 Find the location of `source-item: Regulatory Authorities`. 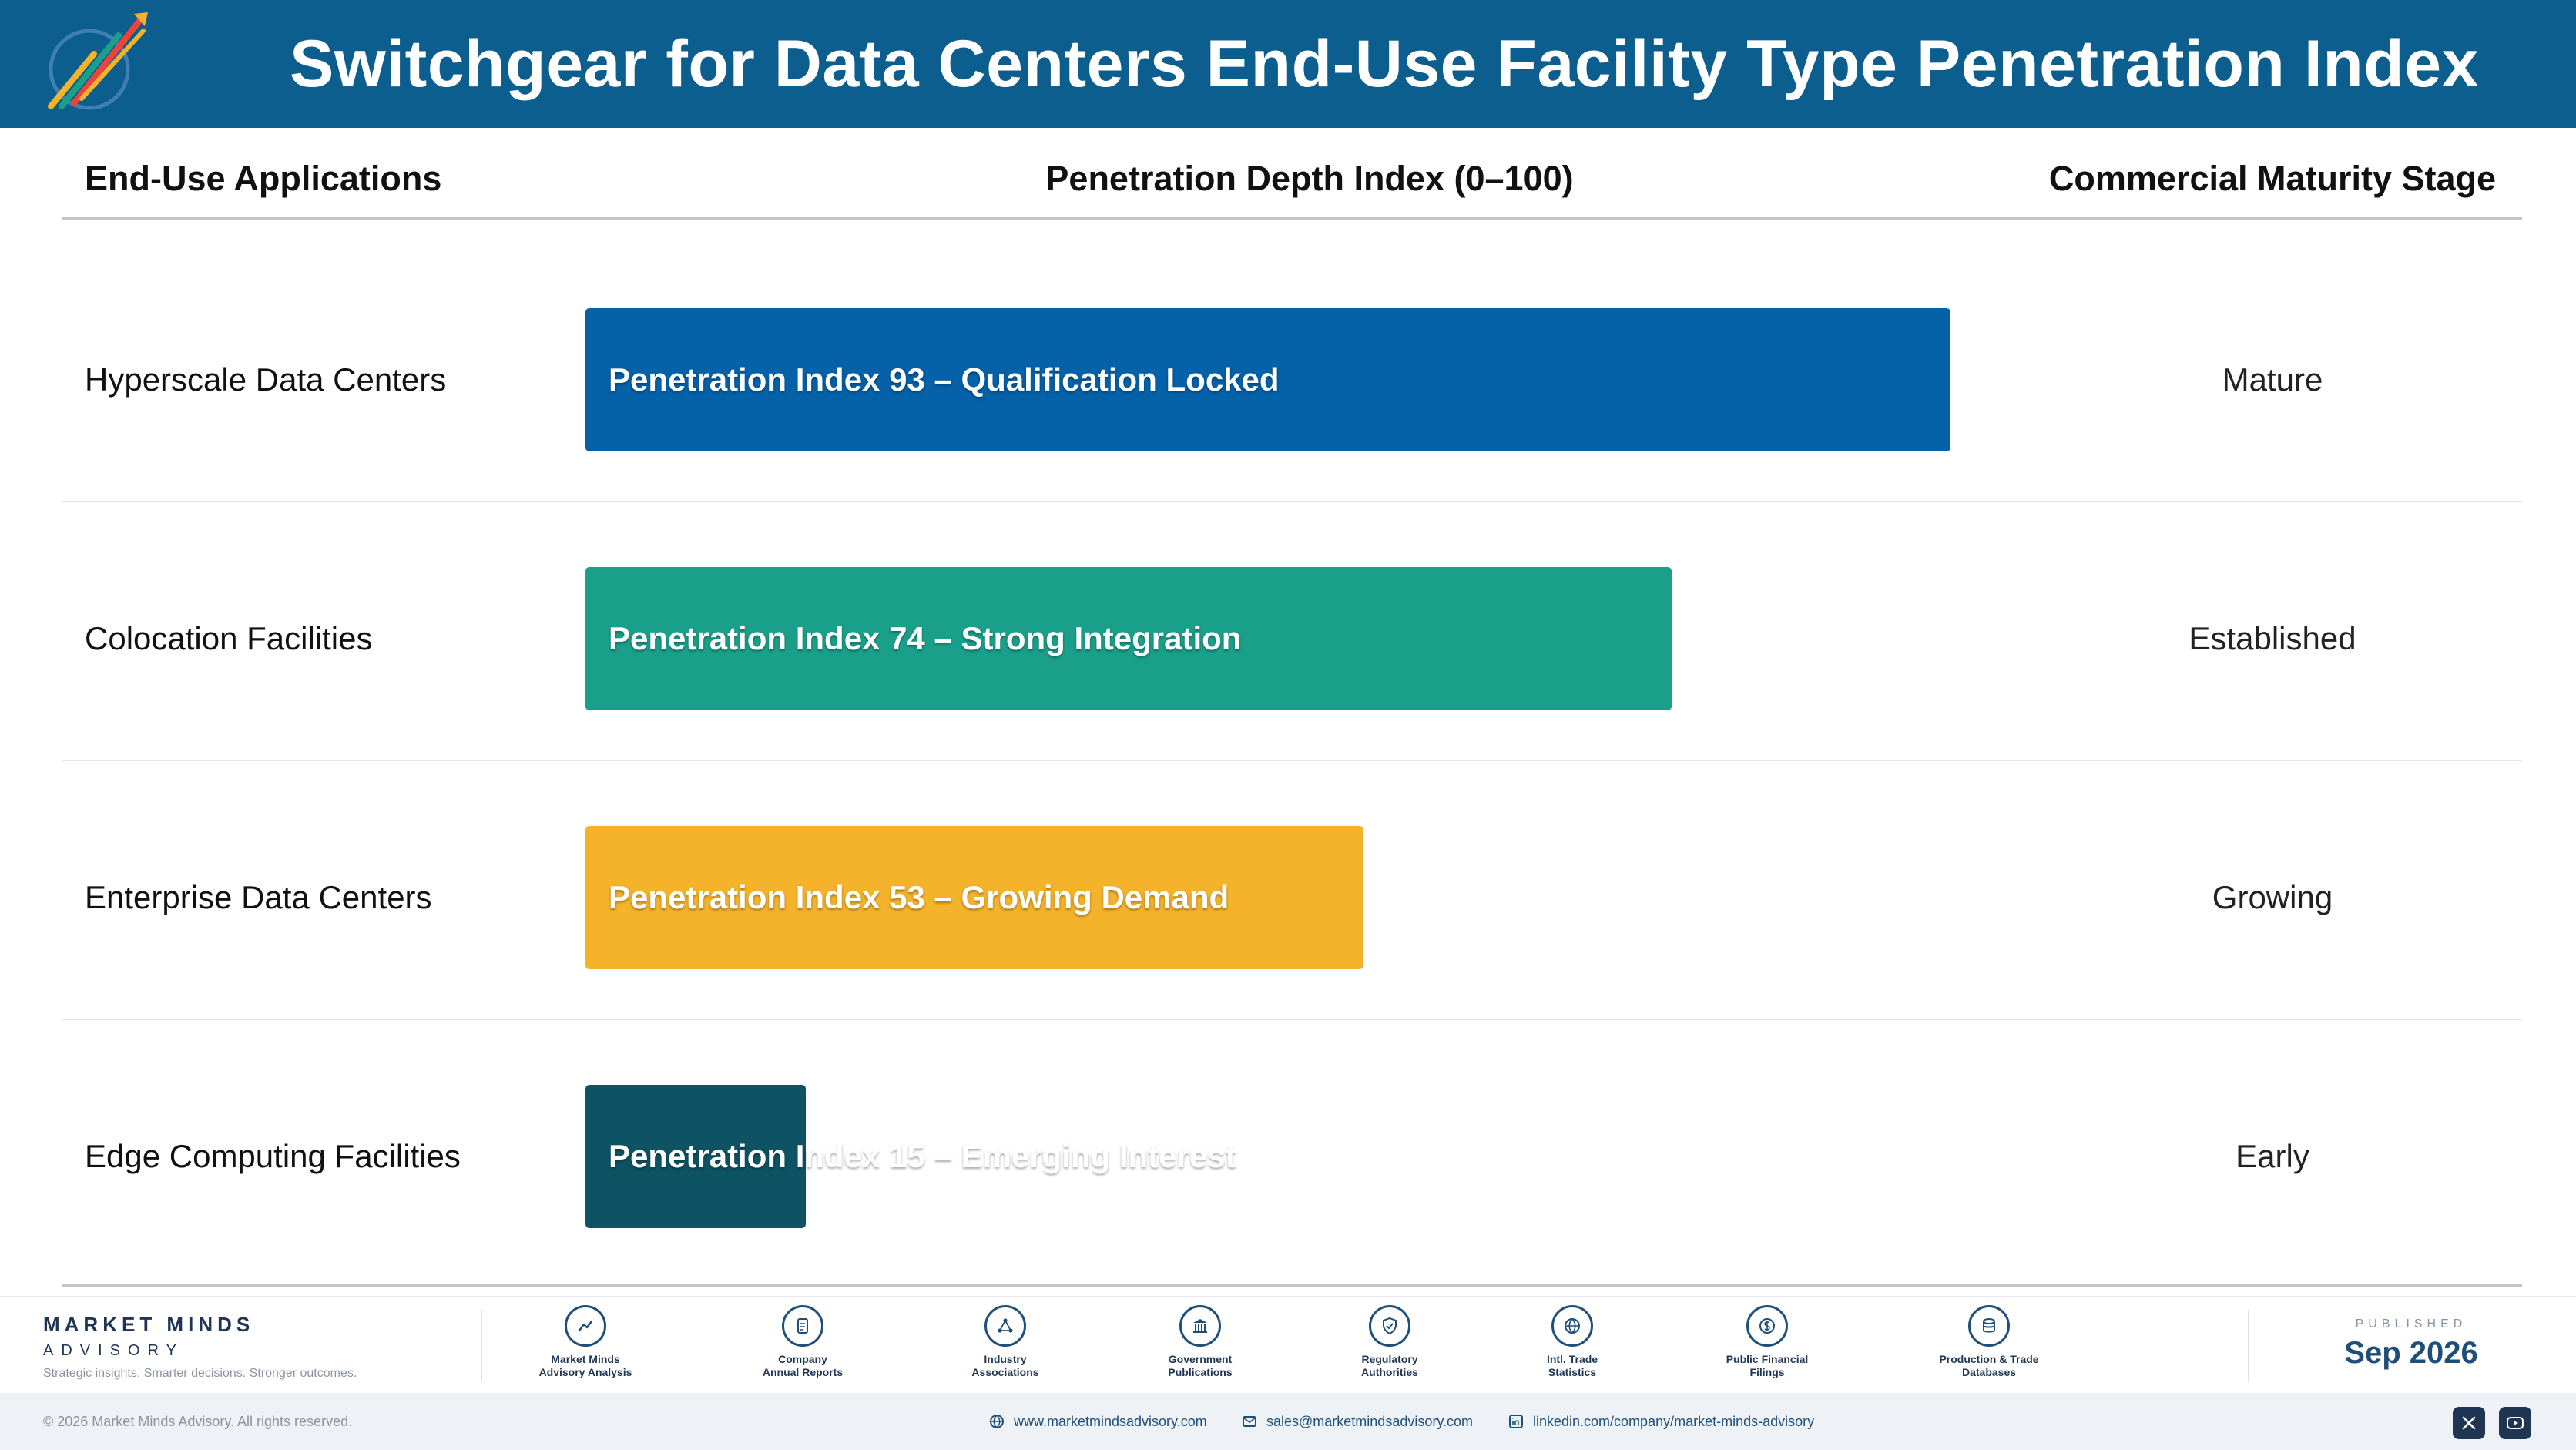

source-item: Regulatory Authorities is located at coordinates (1389, 1342).